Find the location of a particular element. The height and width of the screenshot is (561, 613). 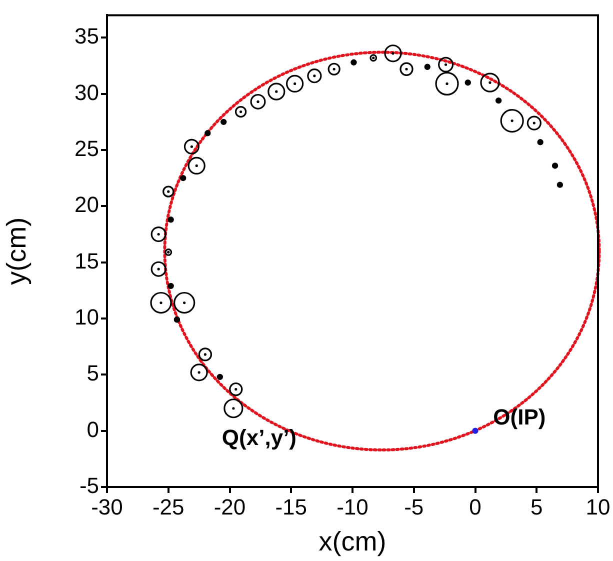

x-tick-label: 5 is located at coordinates (536, 507).